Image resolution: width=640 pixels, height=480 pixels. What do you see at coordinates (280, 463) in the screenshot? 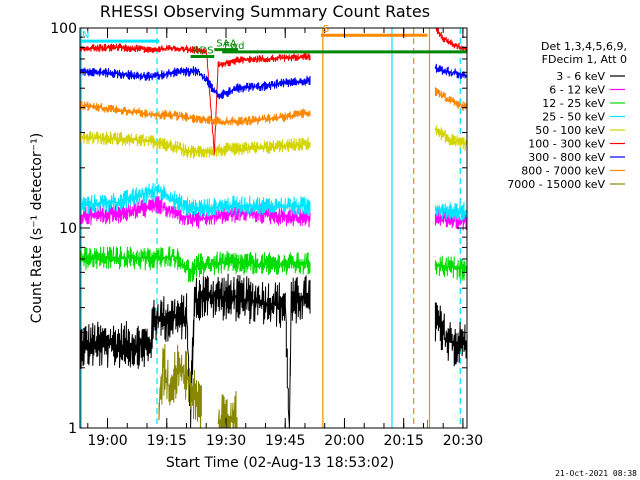
I see `x-axis-title: Start Time (02-Aug-13 18:53:02)` at bounding box center [280, 463].